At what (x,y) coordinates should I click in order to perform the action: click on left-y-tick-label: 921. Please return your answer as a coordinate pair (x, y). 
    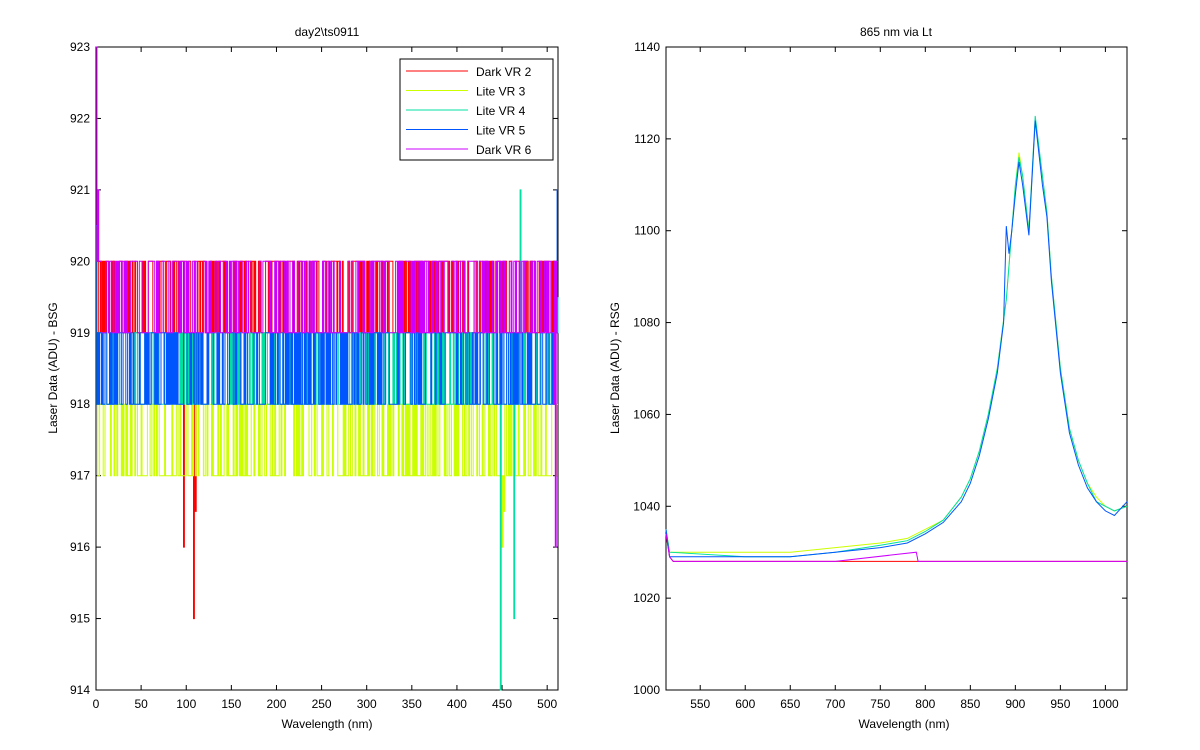
    Looking at the image, I should click on (80, 190).